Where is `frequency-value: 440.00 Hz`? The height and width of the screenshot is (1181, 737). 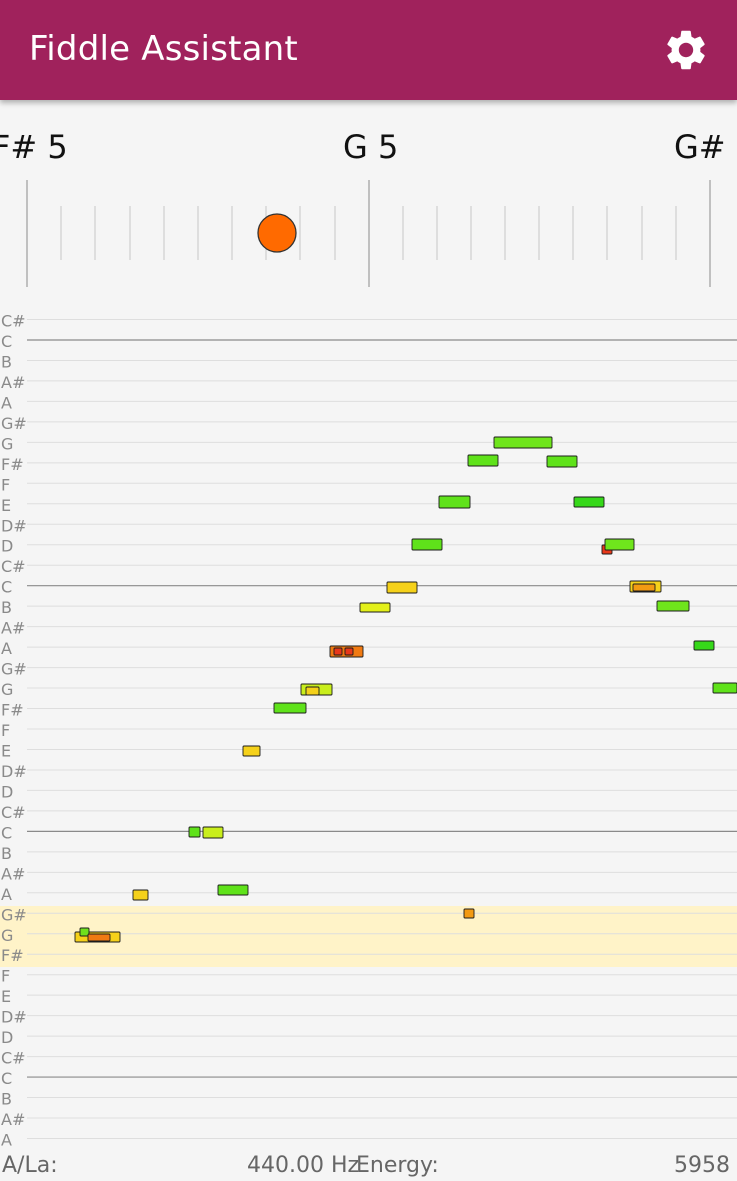
frequency-value: 440.00 Hz is located at coordinates (303, 1165).